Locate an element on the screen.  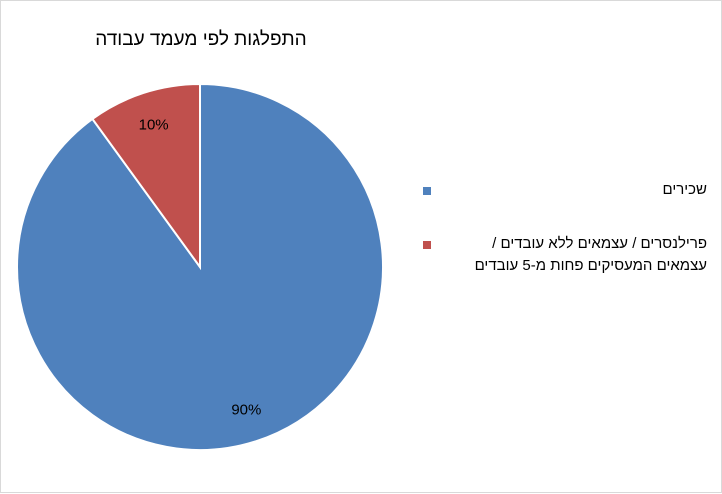
pie-data-labels: 90% 10% is located at coordinates (200, 267).